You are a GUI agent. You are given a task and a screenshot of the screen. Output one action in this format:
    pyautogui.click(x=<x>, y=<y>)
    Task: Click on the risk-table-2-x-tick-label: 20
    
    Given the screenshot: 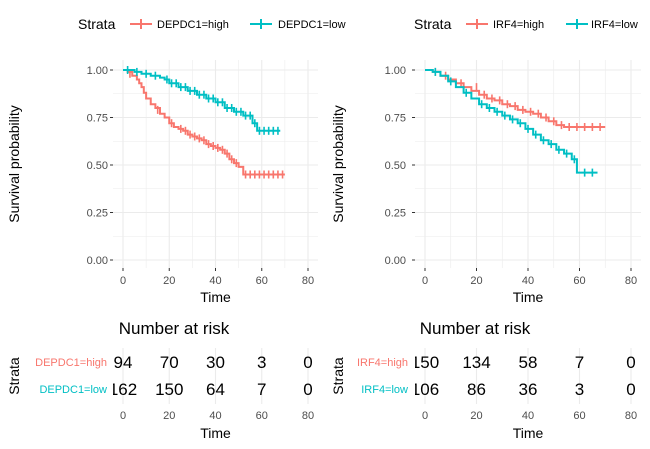 What is the action you would take?
    pyautogui.click(x=476, y=416)
    